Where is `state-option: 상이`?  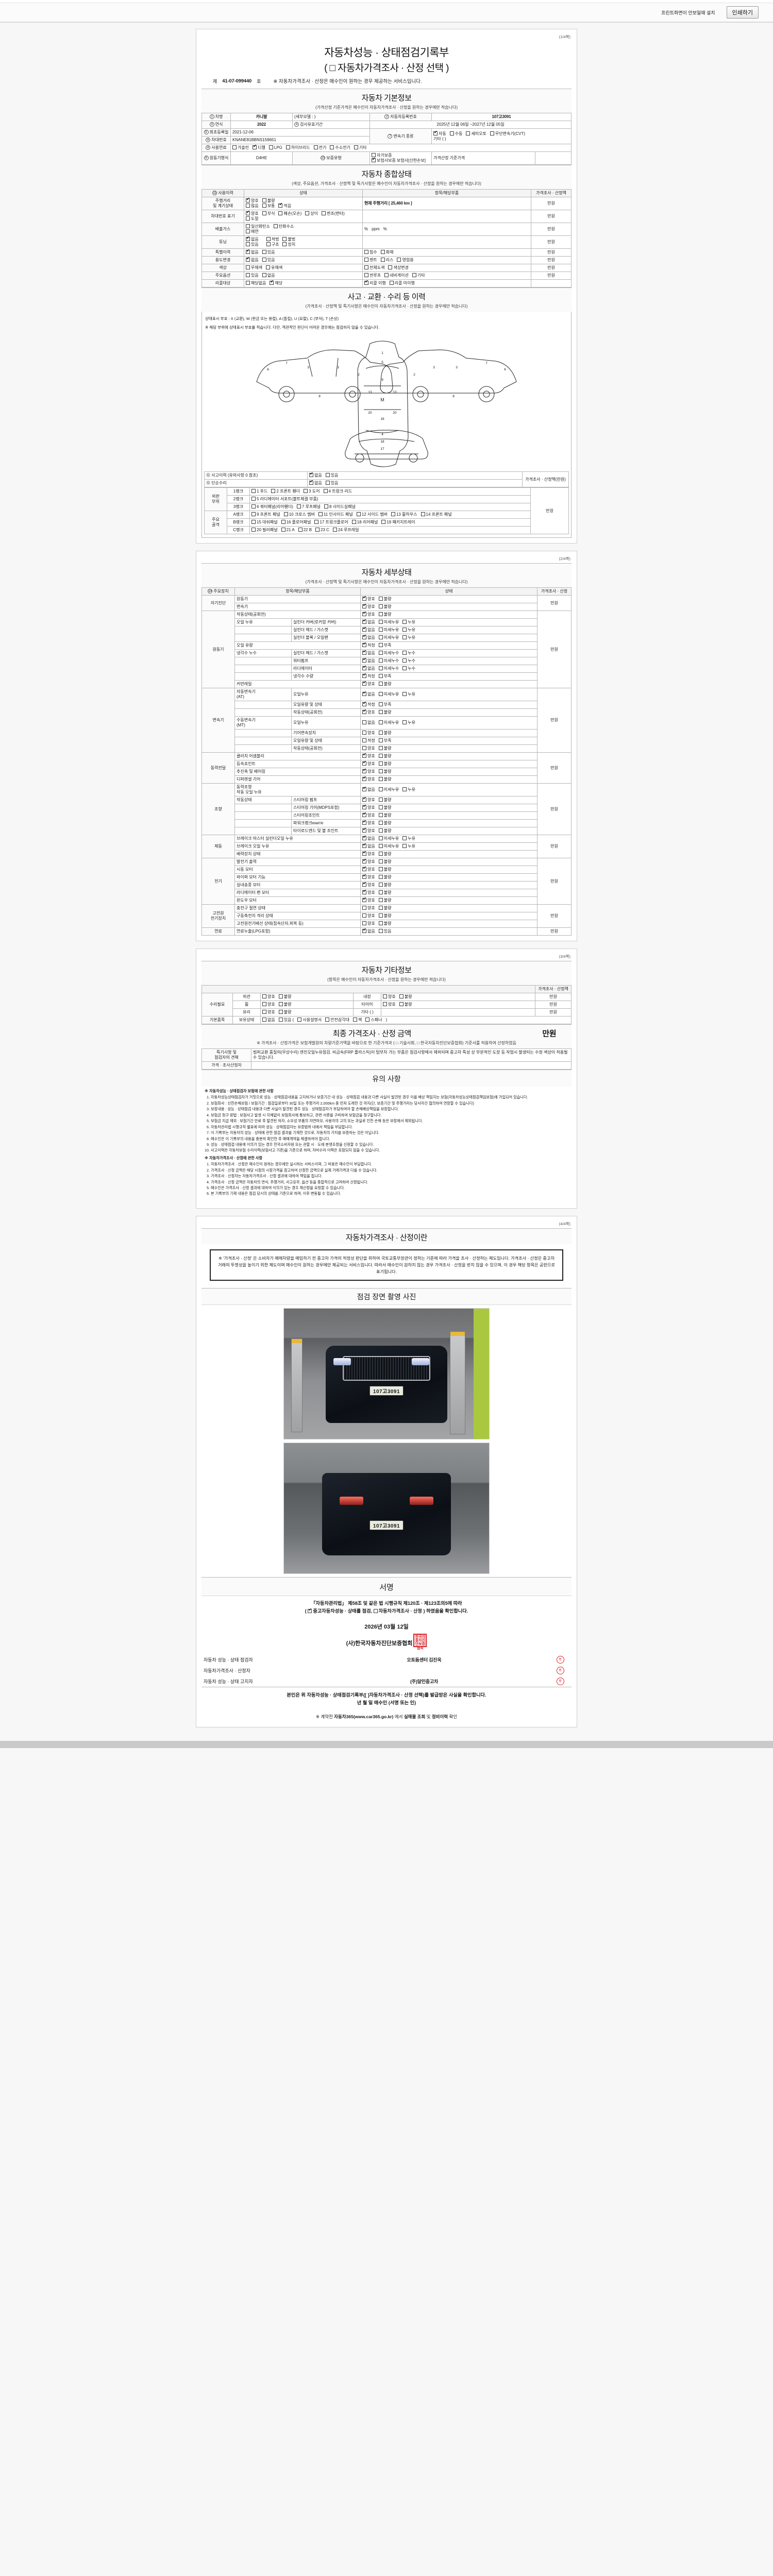
state-option: 상이 is located at coordinates (311, 213).